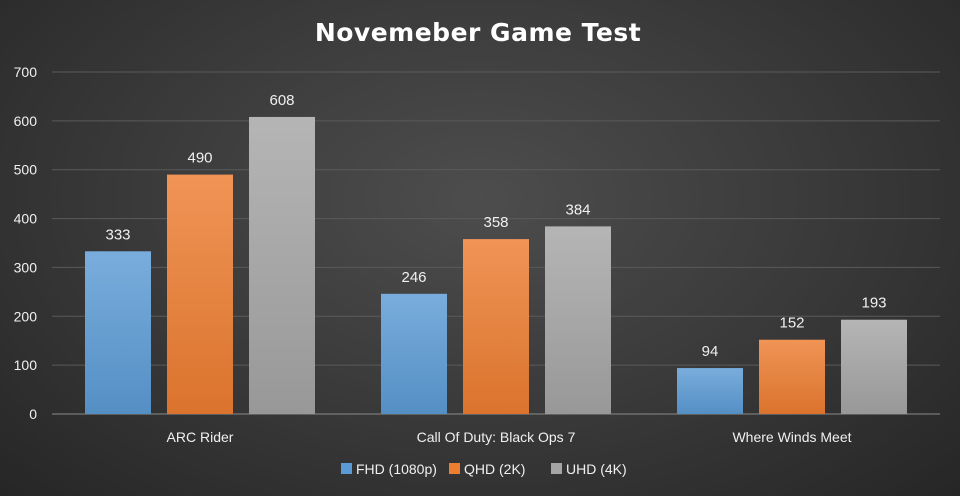 The image size is (960, 496). What do you see at coordinates (26, 72) in the screenshot?
I see `y-tick-label: 700` at bounding box center [26, 72].